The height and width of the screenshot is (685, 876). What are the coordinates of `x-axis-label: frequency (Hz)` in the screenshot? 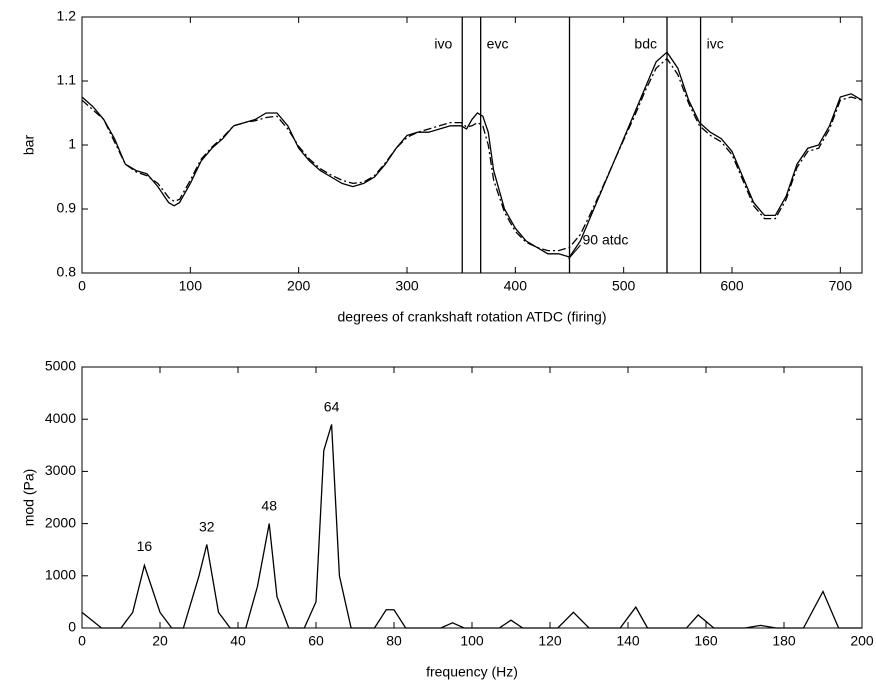 It's located at (472, 672).